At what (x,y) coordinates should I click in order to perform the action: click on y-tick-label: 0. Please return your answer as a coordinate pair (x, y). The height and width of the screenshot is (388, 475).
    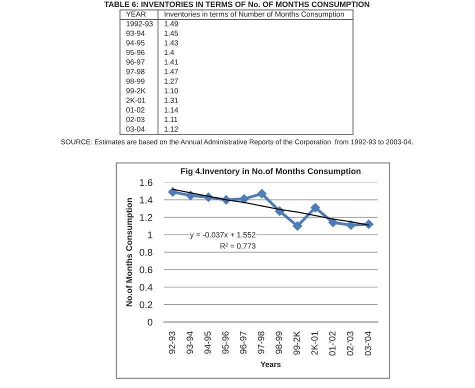
    Looking at the image, I should click on (150, 322).